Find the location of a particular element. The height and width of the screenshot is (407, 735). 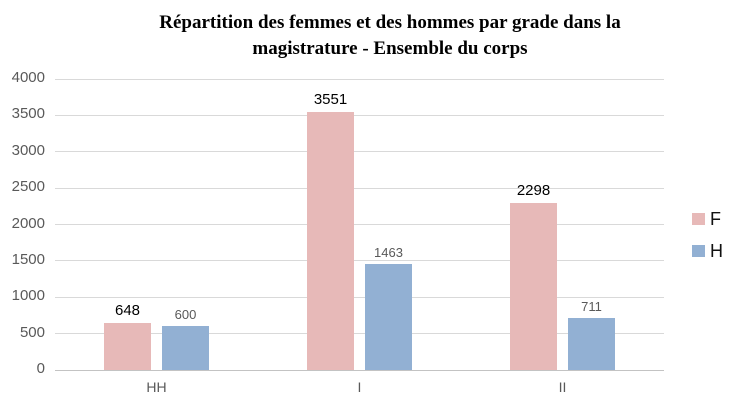

y-tick-label: 4000 is located at coordinates (28, 77).